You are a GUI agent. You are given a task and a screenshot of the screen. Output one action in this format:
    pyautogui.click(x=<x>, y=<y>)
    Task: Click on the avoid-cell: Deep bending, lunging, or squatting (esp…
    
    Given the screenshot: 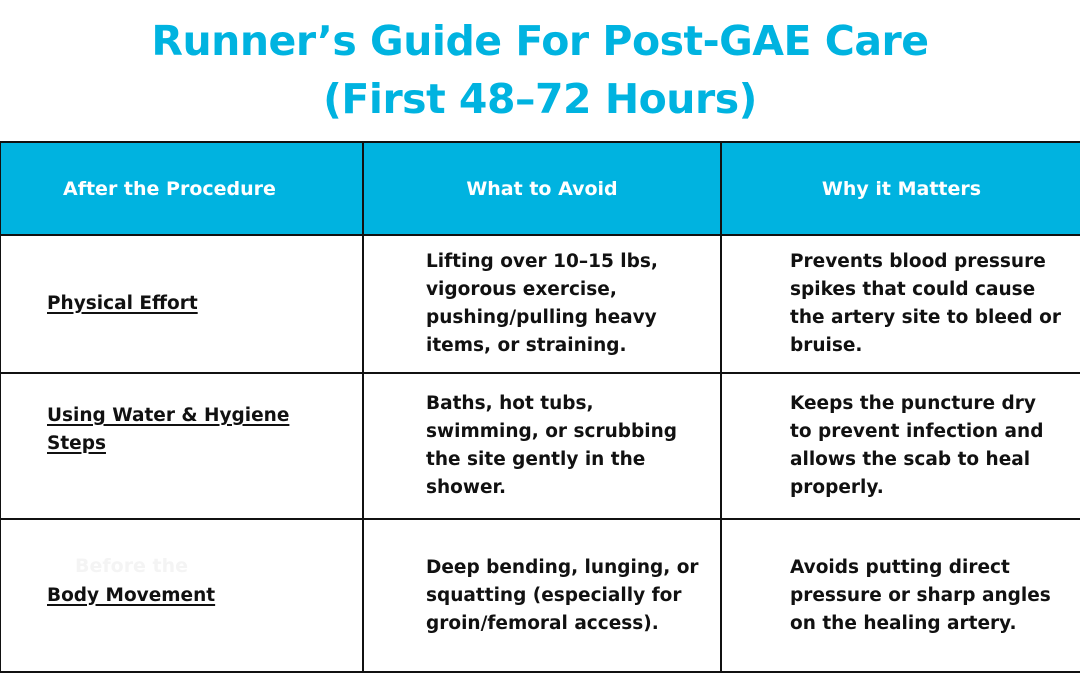 What is the action you would take?
    pyautogui.click(x=542, y=595)
    